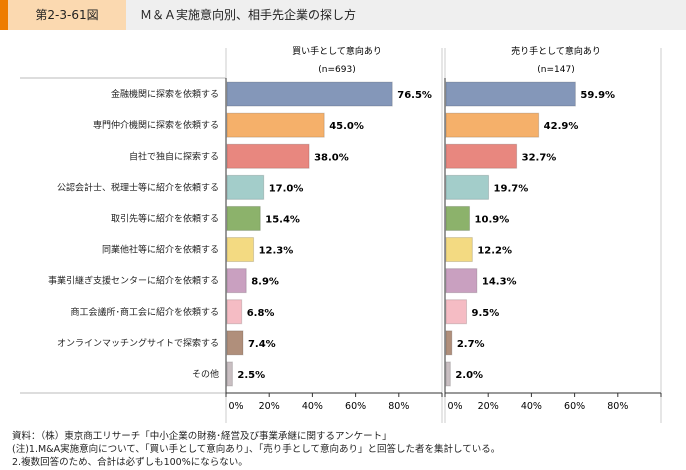  I want to click on data-label: 8.9%, so click(265, 282).